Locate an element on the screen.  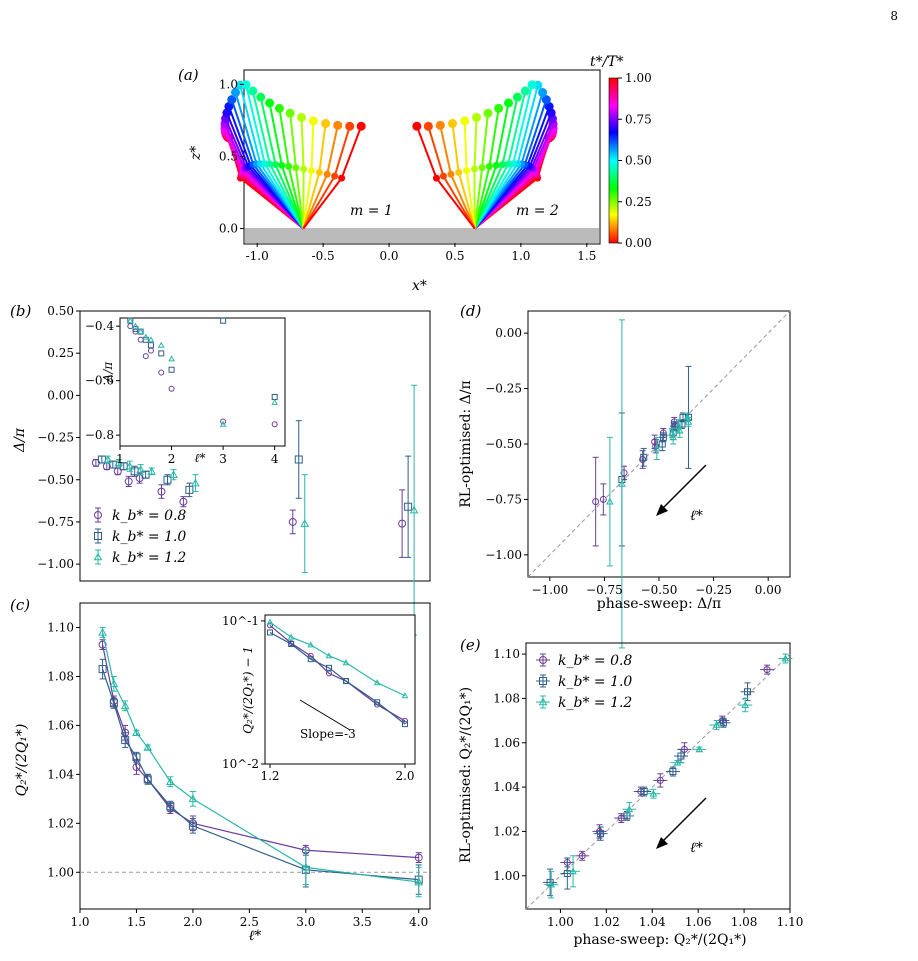
panel-d-arrow is located at coordinates (683, 488).